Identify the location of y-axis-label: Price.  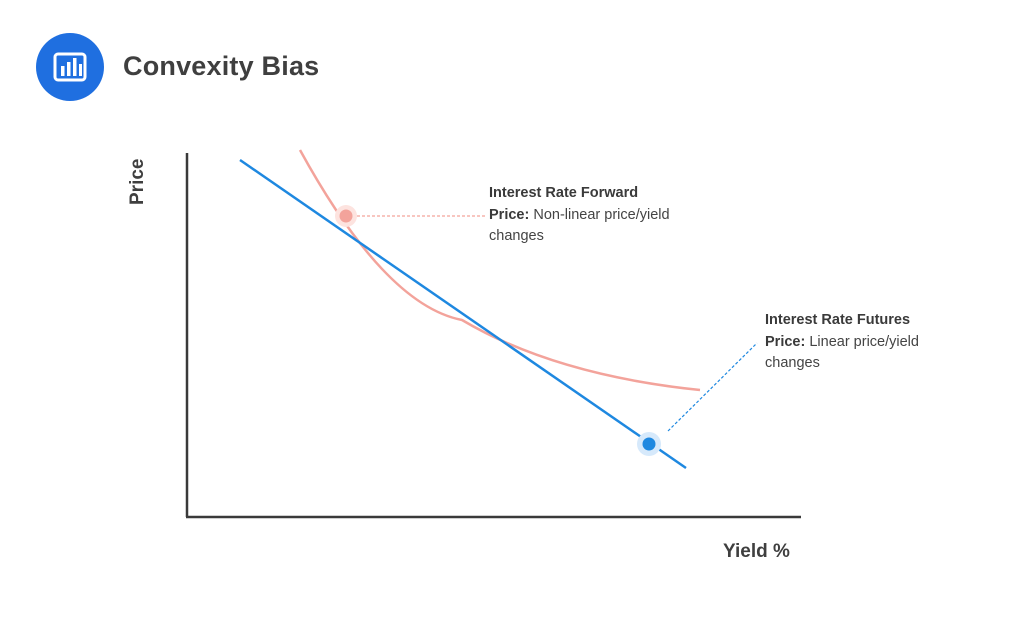
(137, 181).